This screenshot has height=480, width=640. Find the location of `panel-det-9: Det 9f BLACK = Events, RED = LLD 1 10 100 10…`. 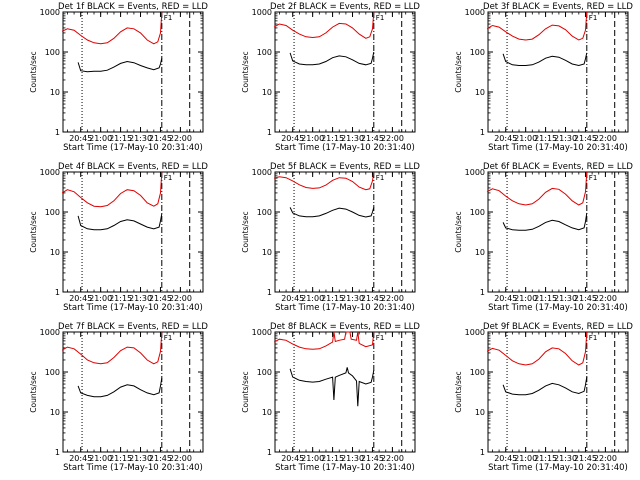

panel-det-9: Det 9f BLACK = Events, RED = LLD 1 10 100 10… is located at coordinates (543, 397).